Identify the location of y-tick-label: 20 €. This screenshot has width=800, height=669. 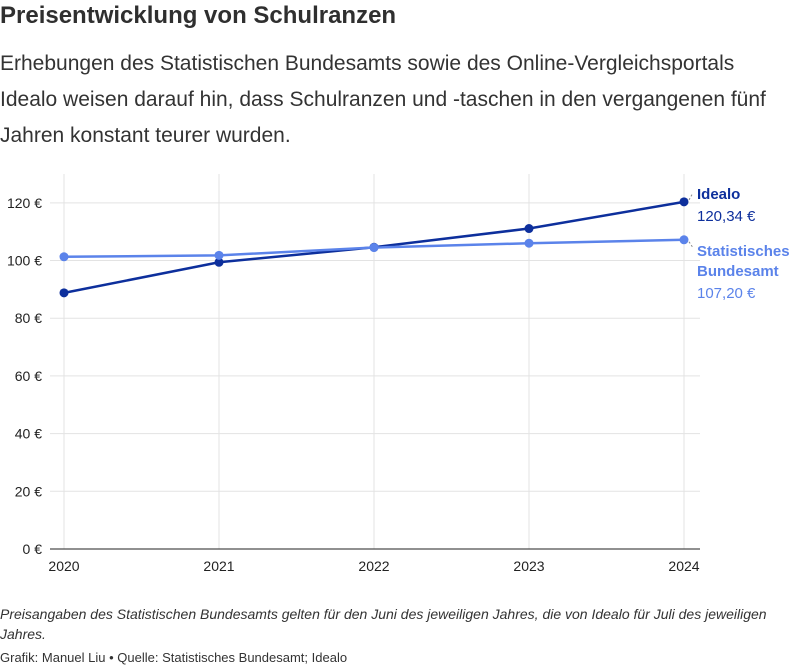
(28, 491).